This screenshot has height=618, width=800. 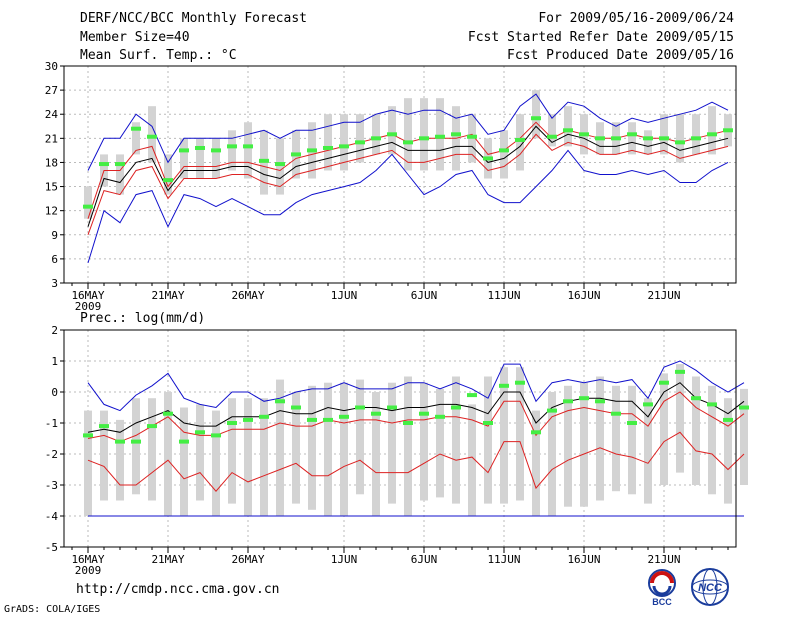 What do you see at coordinates (52, 114) in the screenshot?
I see `temp-ytick-label: 24` at bounding box center [52, 114].